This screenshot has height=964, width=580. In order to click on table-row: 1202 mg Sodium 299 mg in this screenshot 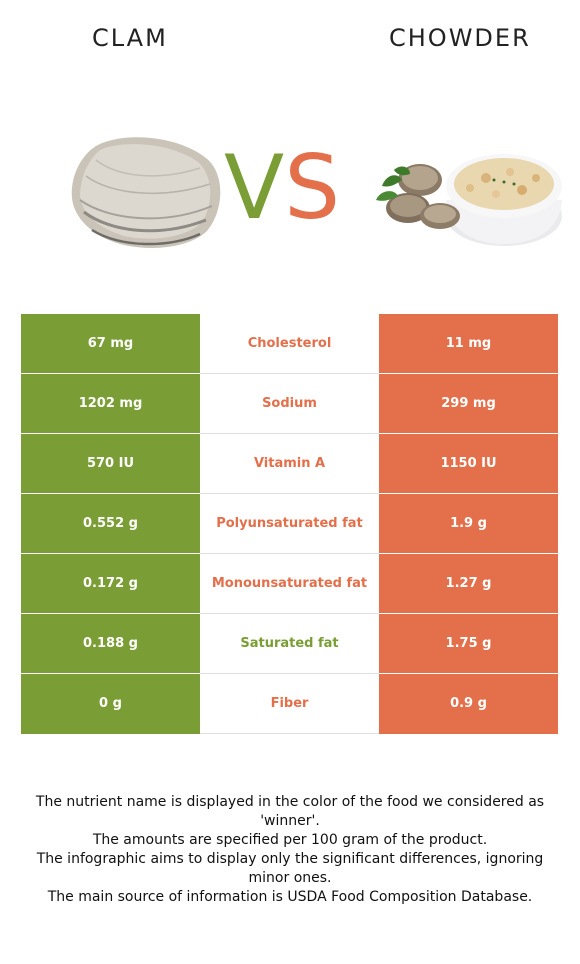, I will do `click(289, 403)`.